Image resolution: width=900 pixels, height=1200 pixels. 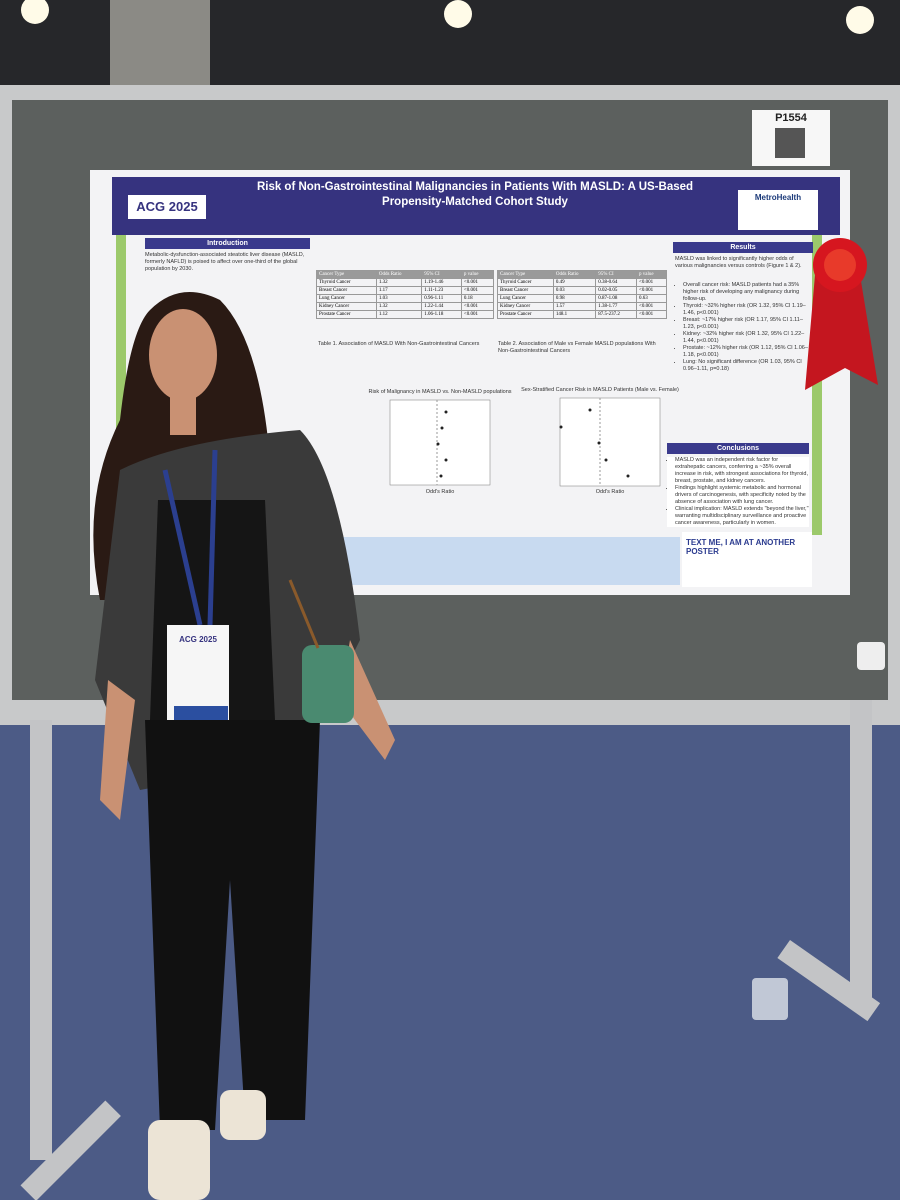 What do you see at coordinates (198, 639) in the screenshot?
I see `badge-logo: ACG 2025` at bounding box center [198, 639].